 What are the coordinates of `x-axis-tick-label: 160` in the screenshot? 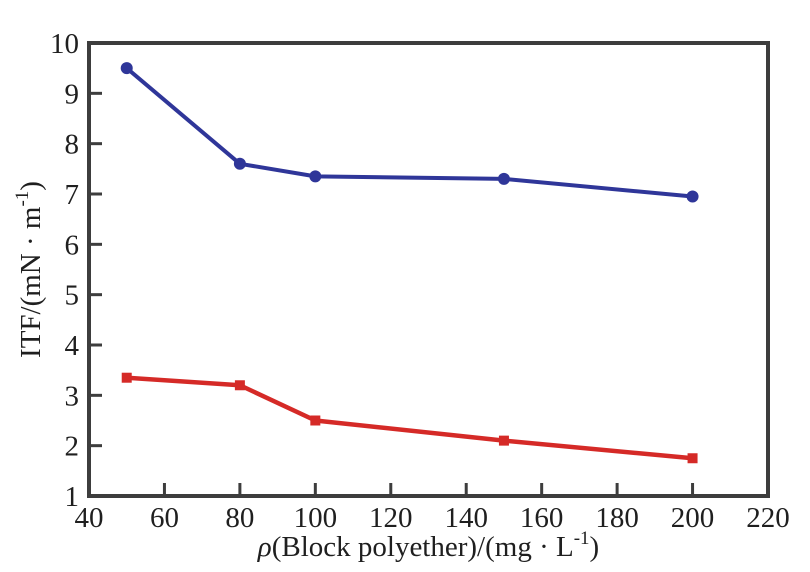 It's located at (542, 518).